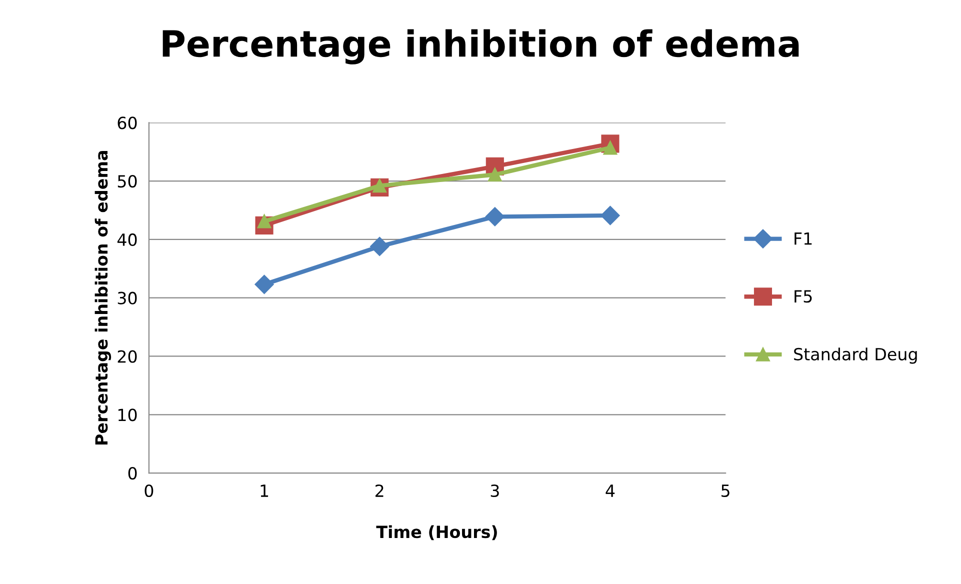  What do you see at coordinates (480, 46) in the screenshot?
I see `chart-title: Percentage inhibition of edema` at bounding box center [480, 46].